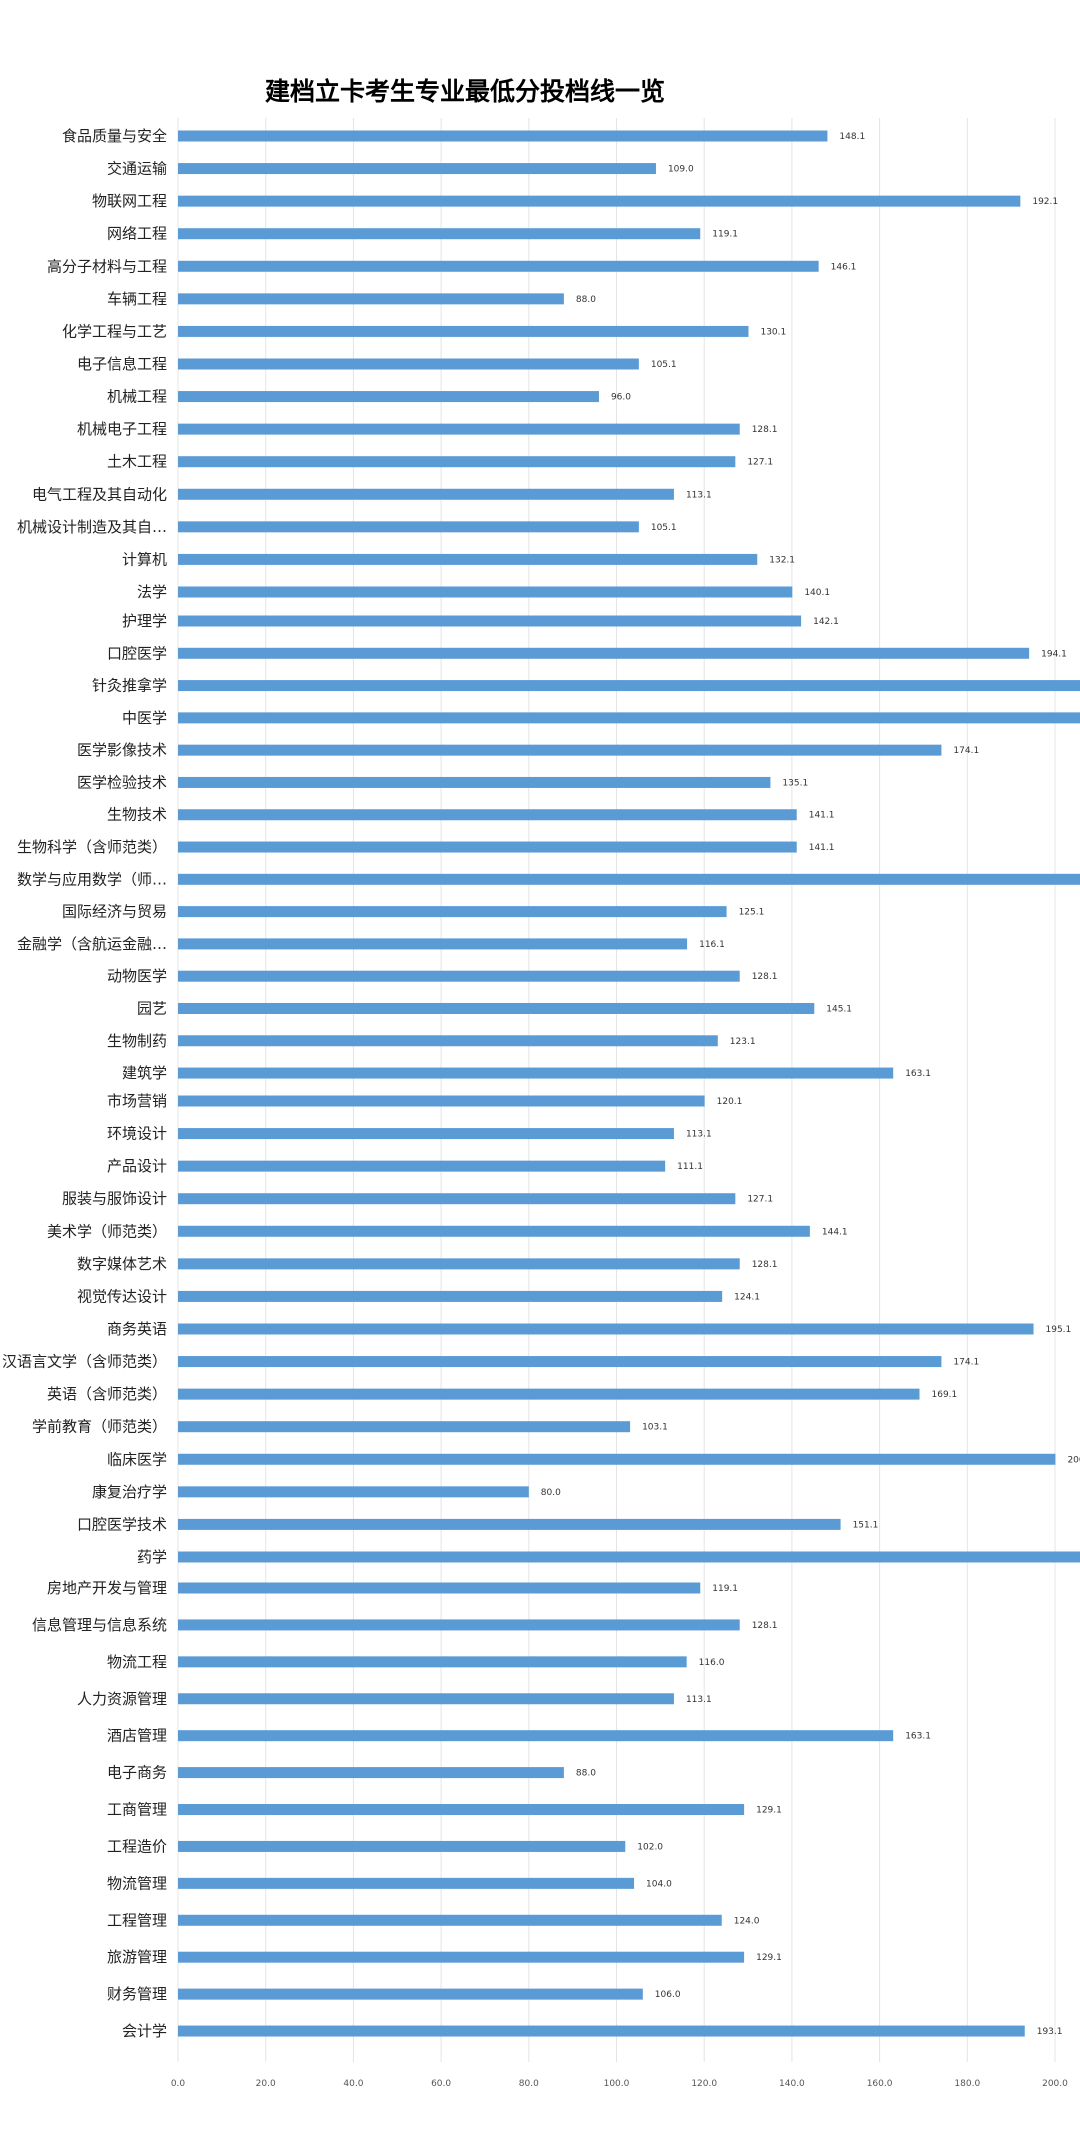 Image resolution: width=1080 pixels, height=2154 pixels. Describe the element at coordinates (529, 2084) in the screenshot. I see `x-tick-label: 80.0` at that location.